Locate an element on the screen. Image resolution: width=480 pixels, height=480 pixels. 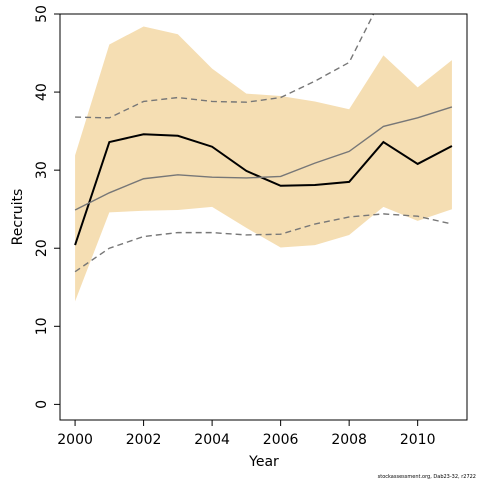
y-tick-label: 0 is located at coordinates (42, 404).